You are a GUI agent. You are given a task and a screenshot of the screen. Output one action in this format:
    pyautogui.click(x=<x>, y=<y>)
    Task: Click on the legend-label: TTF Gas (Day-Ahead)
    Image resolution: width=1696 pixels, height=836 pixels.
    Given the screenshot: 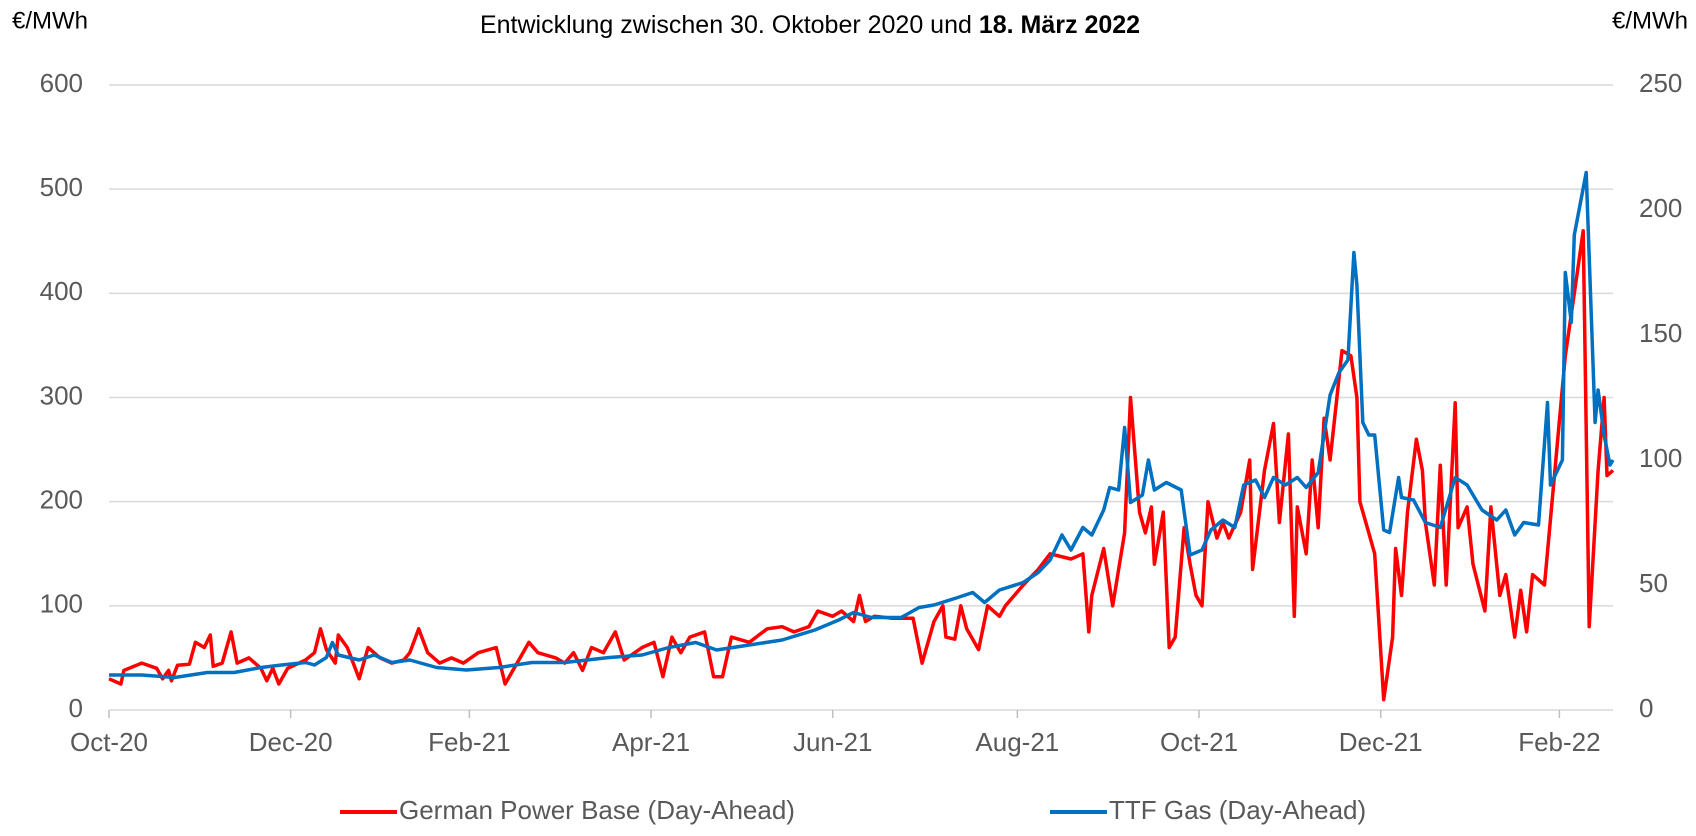 What is the action you would take?
    pyautogui.click(x=1237, y=810)
    